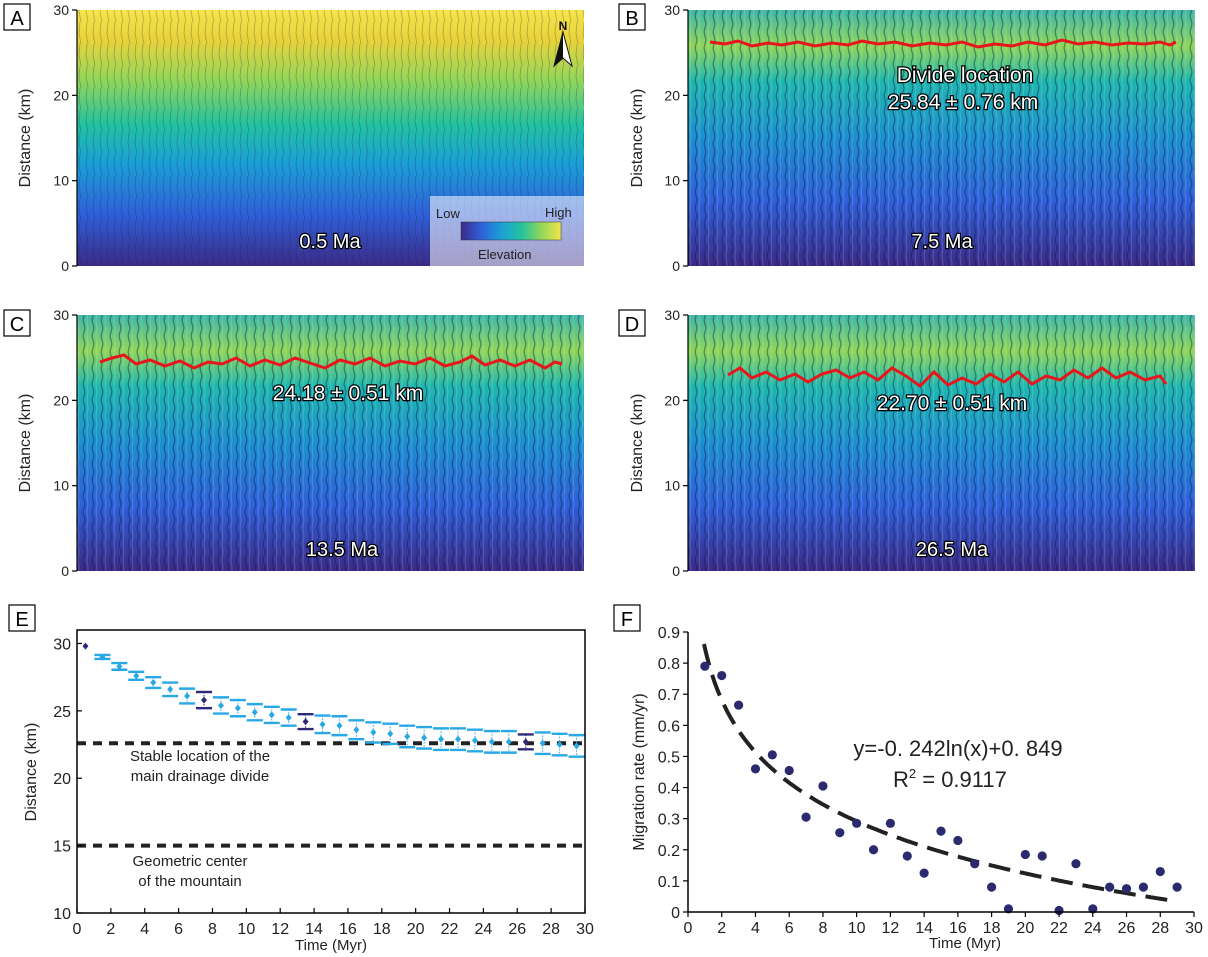 Image resolution: width=1208 pixels, height=957 pixels. What do you see at coordinates (672, 181) in the screenshot?
I see `map-tick-label-b-1: 10` at bounding box center [672, 181].